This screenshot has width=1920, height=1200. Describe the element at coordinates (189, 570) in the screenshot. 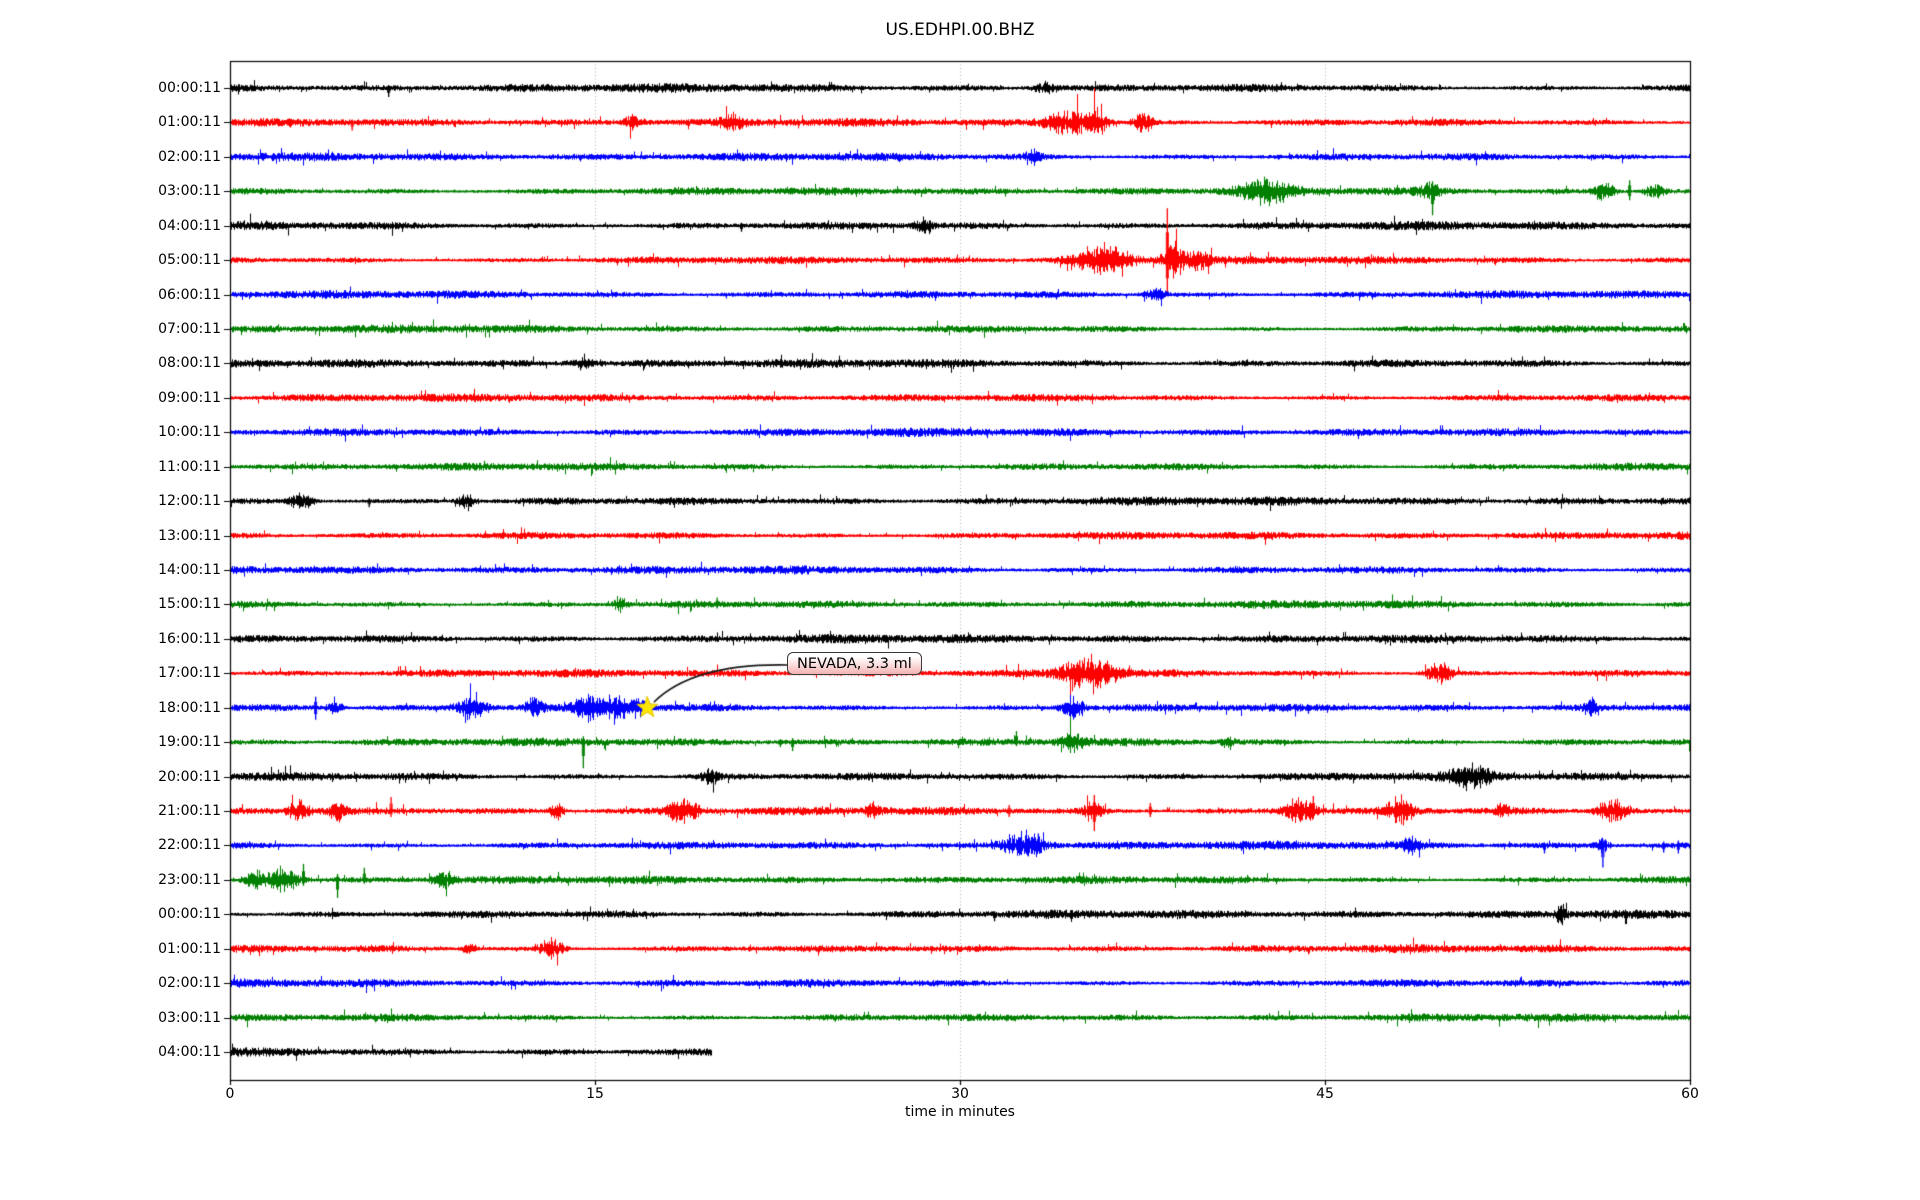

I see `y-tick-label: 14:00:11` at that location.